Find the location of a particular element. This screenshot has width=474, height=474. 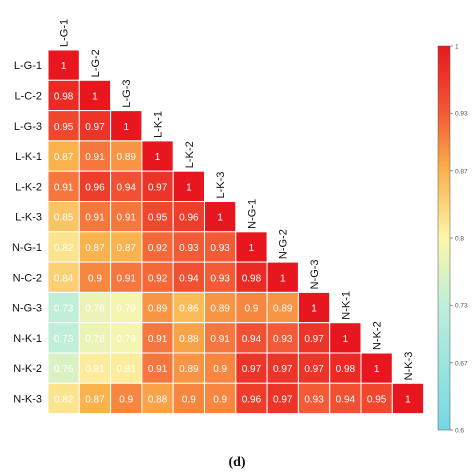

column-label: L-G-2 is located at coordinates (96, 63).